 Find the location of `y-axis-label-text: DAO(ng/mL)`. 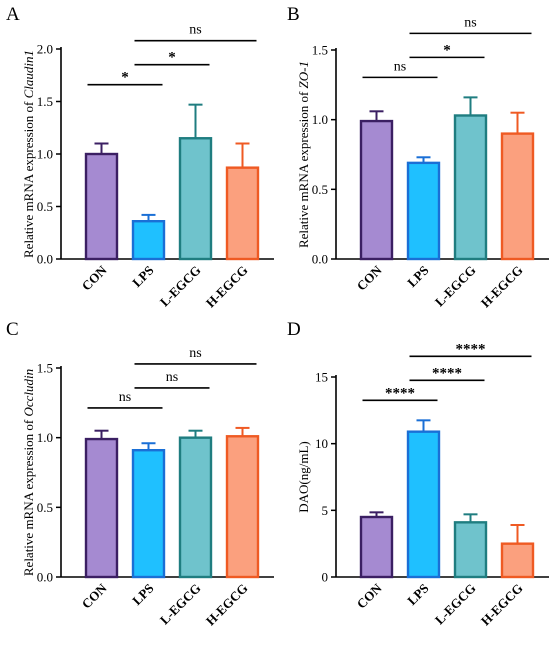

y-axis-label-text: DAO(ng/mL) is located at coordinates (303, 477).